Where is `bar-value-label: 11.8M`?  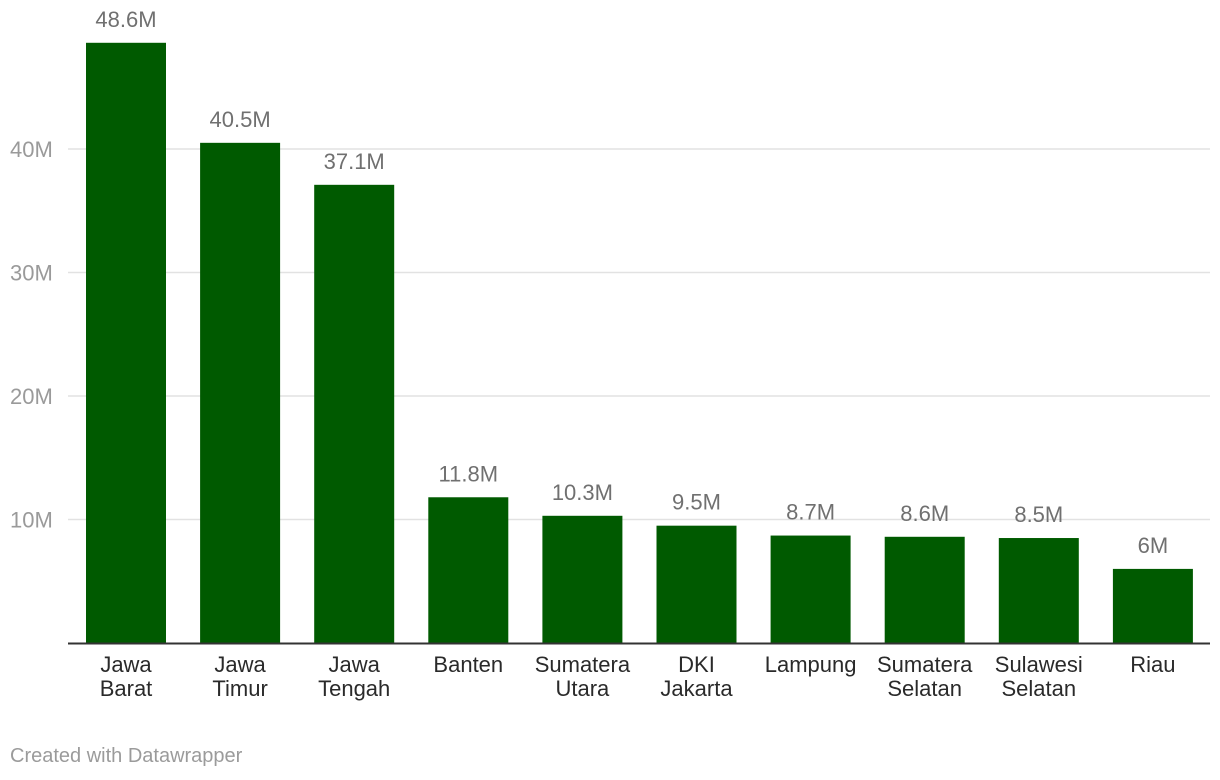
bar-value-label: 11.8M is located at coordinates (469, 473).